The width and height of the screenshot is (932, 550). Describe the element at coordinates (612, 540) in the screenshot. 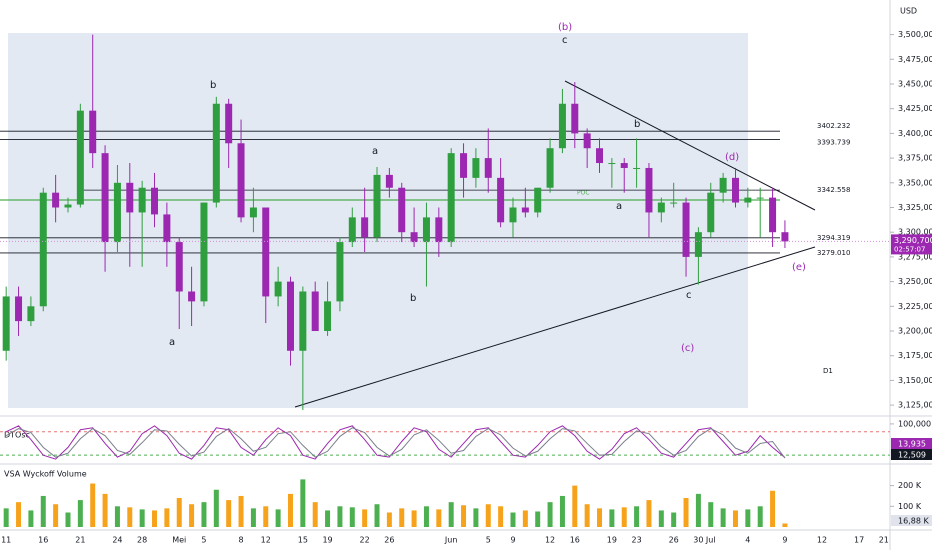

I see `x-tick-label: 19` at that location.